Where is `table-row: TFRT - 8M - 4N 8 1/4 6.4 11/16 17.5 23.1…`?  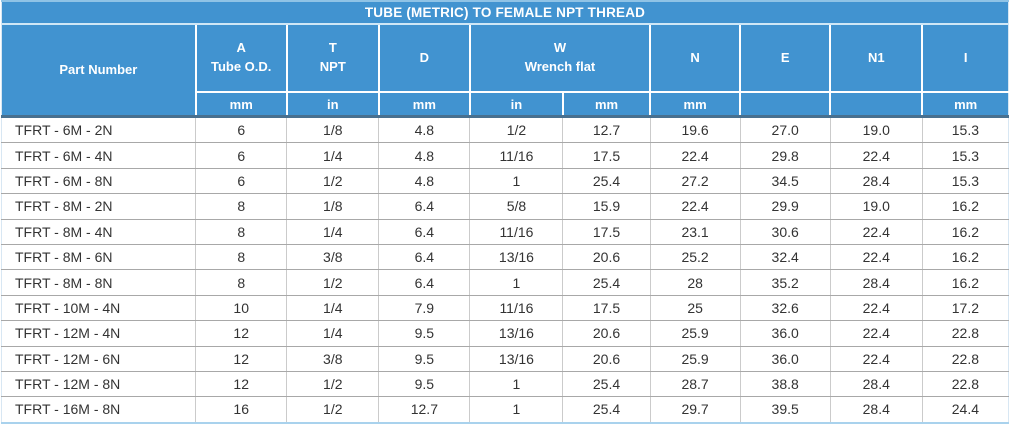 table-row: TFRT - 8M - 4N 8 1/4 6.4 11/16 17.5 23.1… is located at coordinates (505, 231).